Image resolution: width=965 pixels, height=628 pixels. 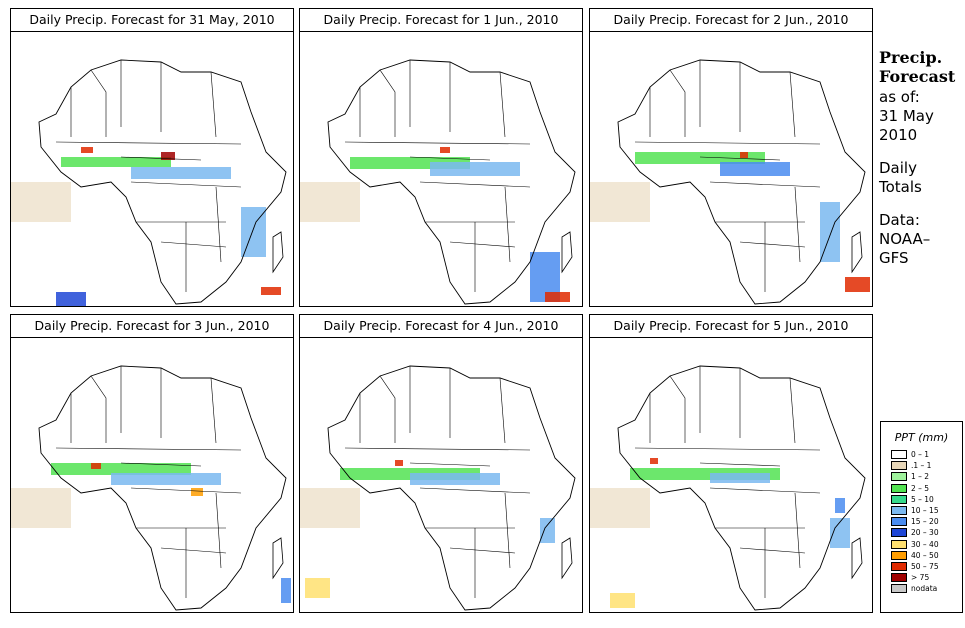 I want to click on legend-item: 0 – 1, so click(x=926, y=454).